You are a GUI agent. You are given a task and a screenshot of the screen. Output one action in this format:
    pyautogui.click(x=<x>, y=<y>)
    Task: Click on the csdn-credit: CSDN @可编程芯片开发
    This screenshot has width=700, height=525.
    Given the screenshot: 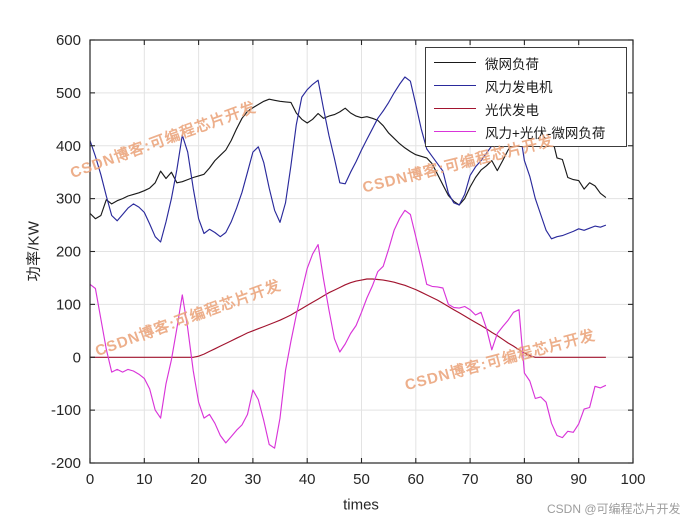 What is the action you would take?
    pyautogui.click(x=614, y=509)
    